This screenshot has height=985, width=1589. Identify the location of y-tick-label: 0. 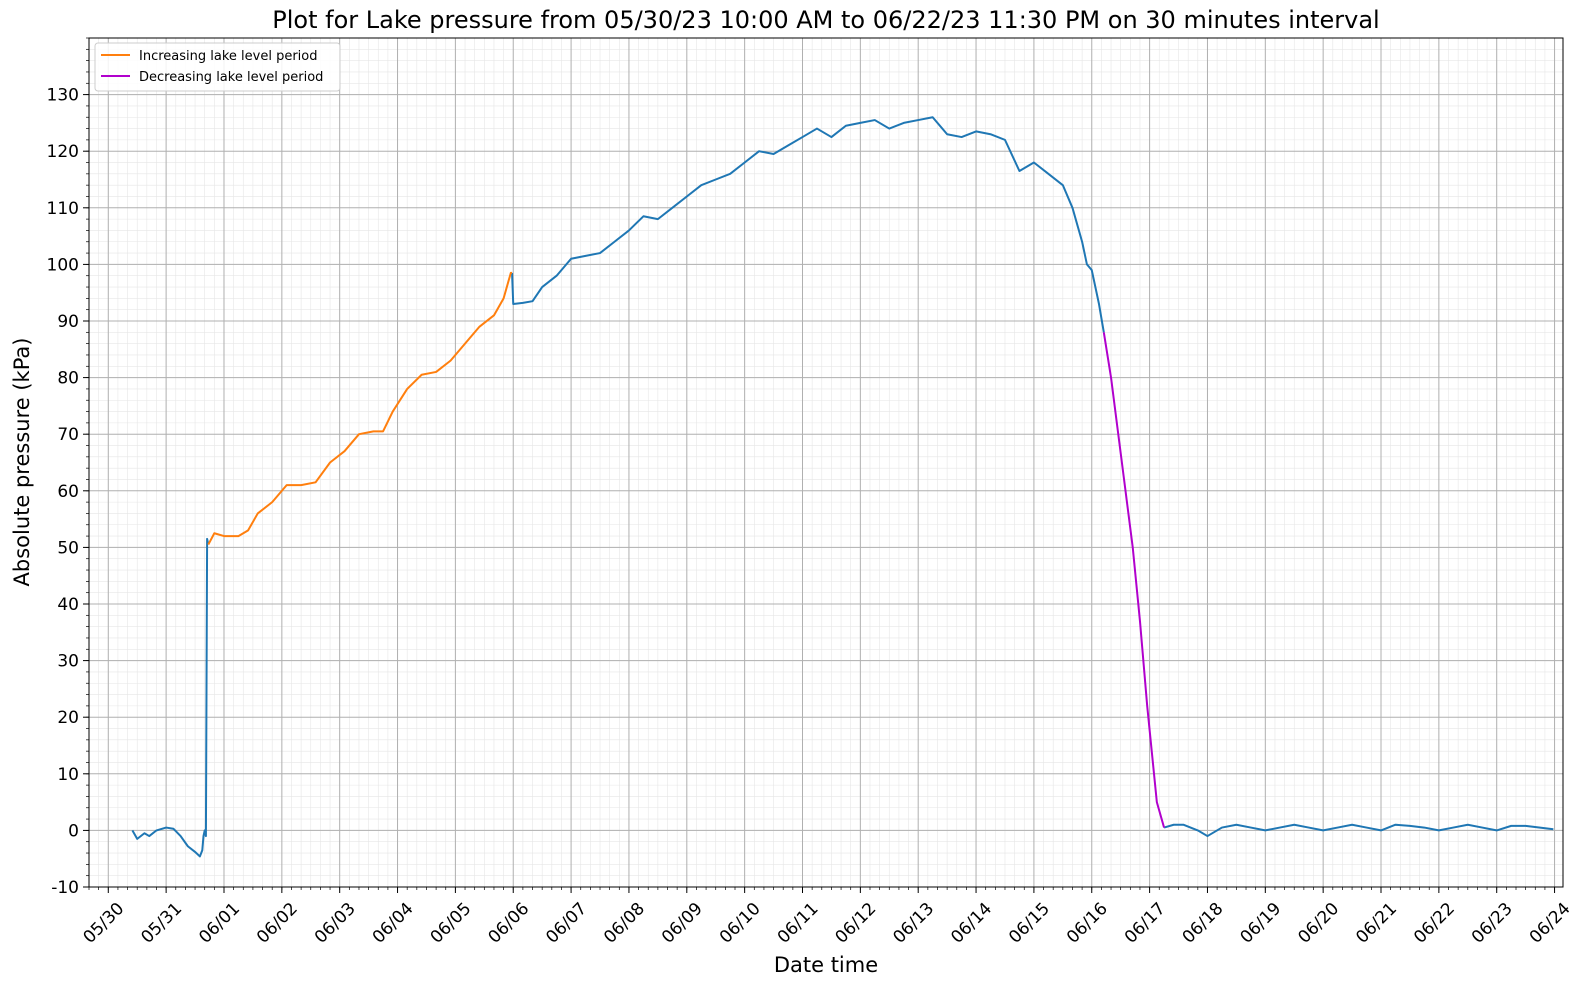
(73, 831).